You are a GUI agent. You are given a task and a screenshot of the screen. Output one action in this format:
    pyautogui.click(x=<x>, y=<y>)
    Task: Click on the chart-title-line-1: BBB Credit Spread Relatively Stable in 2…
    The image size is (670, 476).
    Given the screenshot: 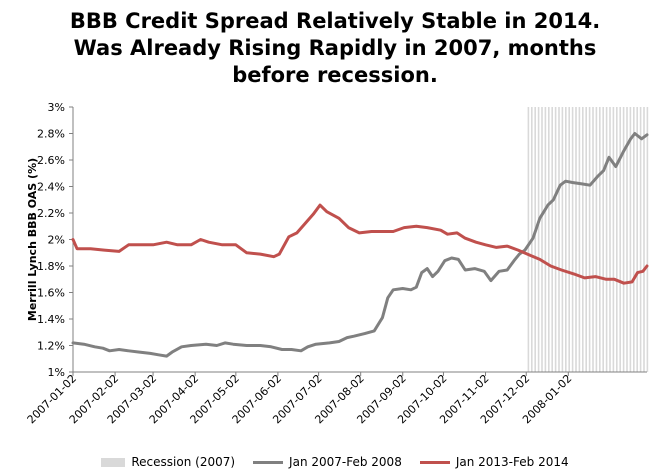 What is the action you would take?
    pyautogui.click(x=335, y=21)
    